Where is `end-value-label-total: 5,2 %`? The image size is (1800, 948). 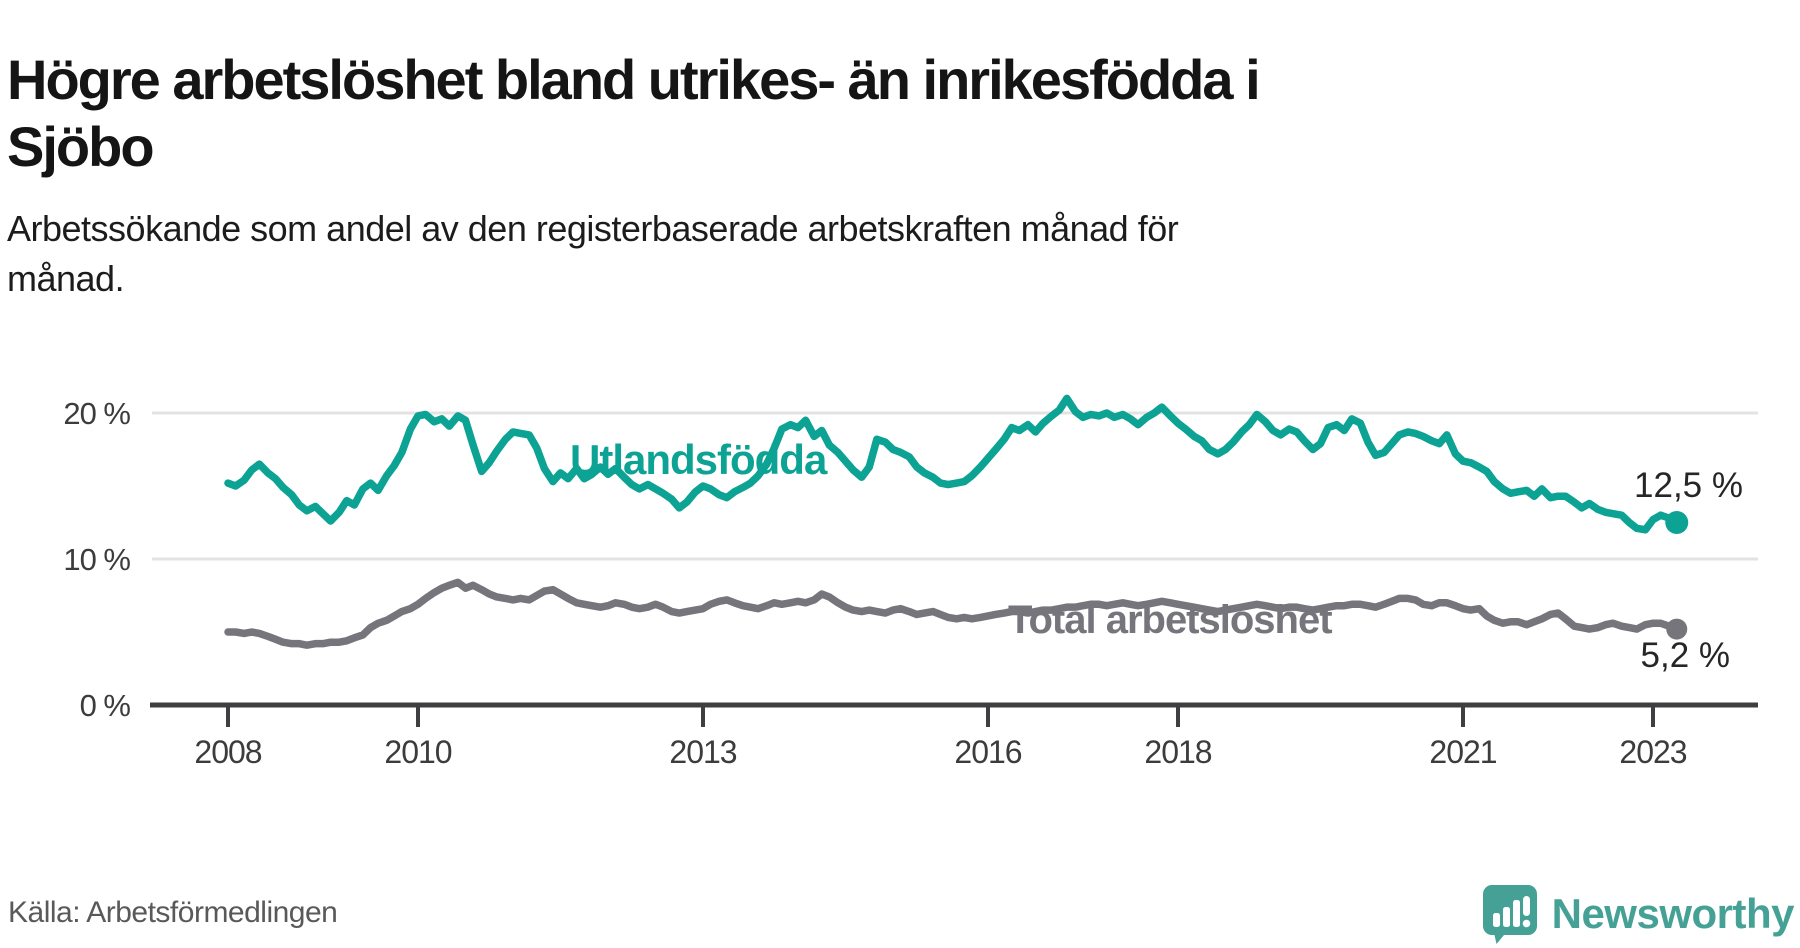
end-value-label-total: 5,2 % is located at coordinates (1685, 655).